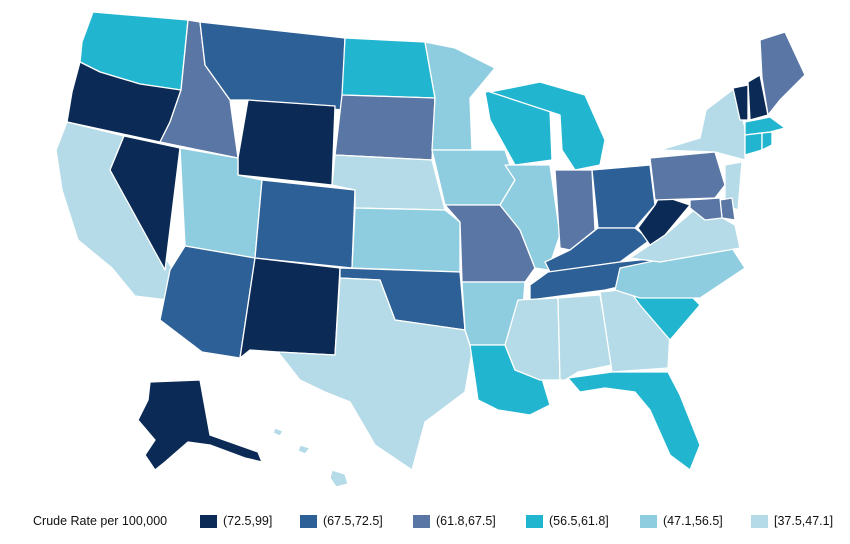 The height and width of the screenshot is (544, 850). I want to click on state-ak, so click(200, 425).